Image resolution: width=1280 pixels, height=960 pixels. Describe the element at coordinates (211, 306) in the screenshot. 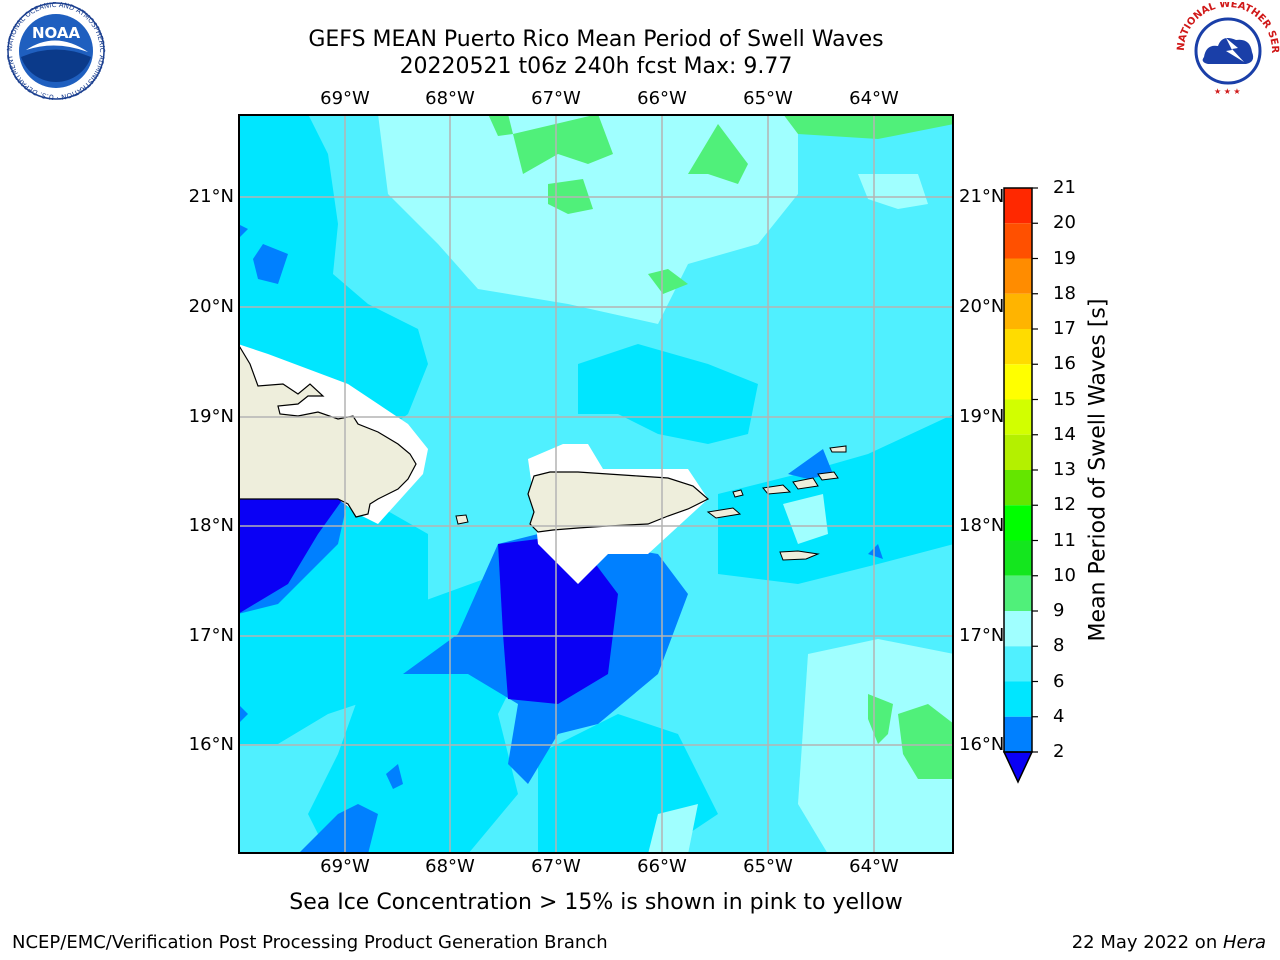

I see `lat-label-left: 20°N` at that location.